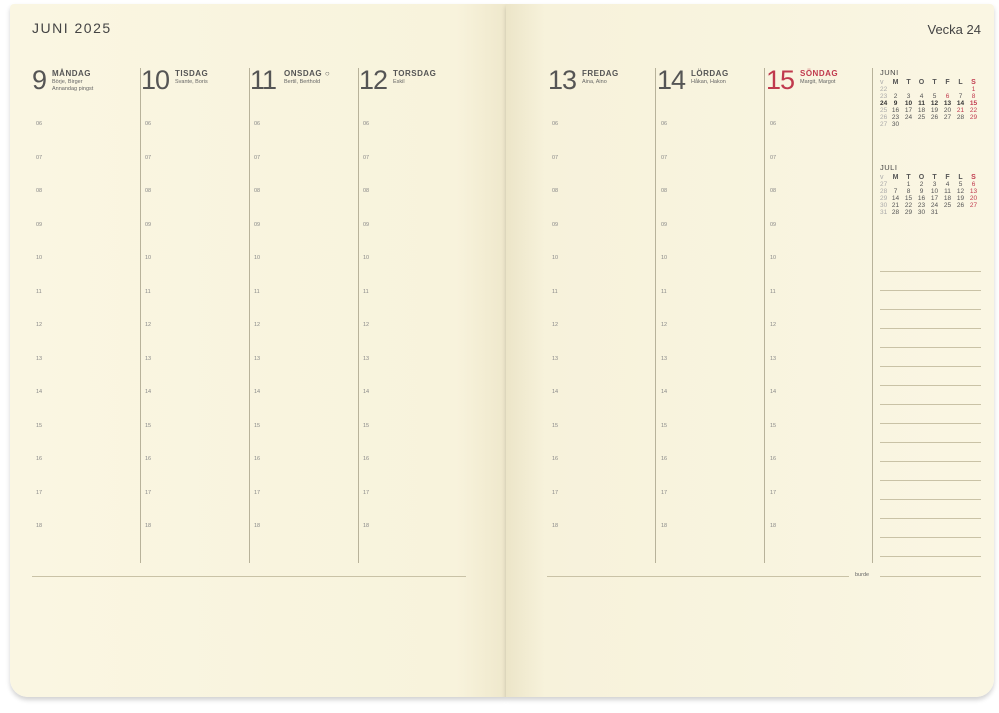  I want to click on calendar-day: 6, so click(973, 184).